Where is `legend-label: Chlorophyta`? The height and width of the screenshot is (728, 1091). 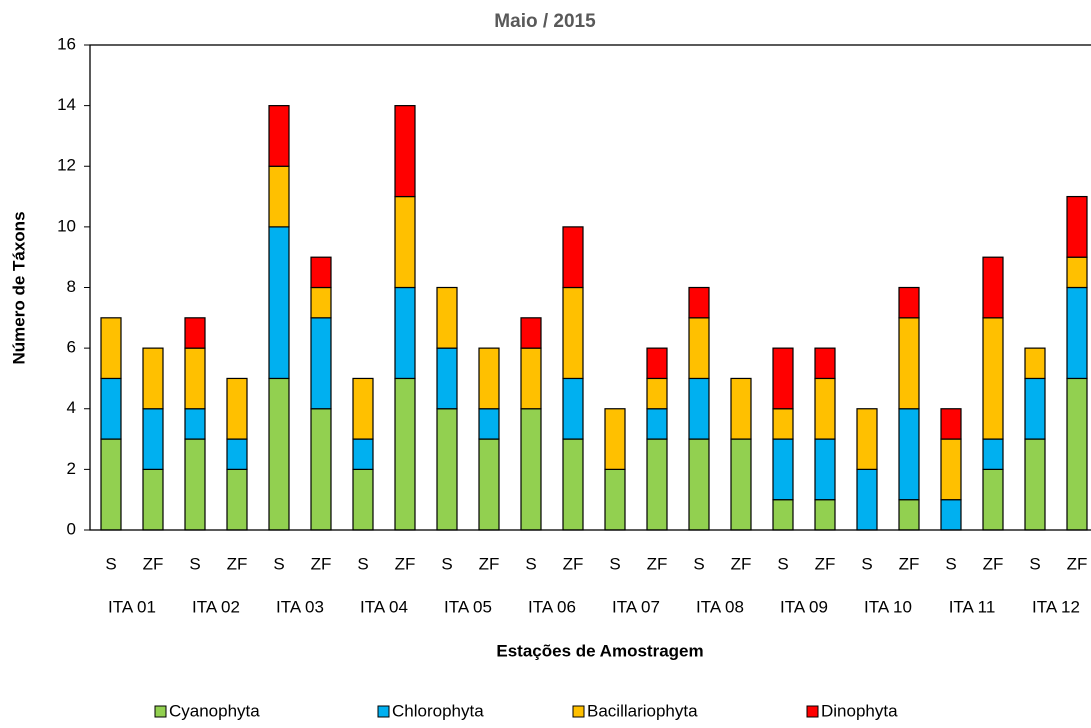 legend-label: Chlorophyta is located at coordinates (438, 710).